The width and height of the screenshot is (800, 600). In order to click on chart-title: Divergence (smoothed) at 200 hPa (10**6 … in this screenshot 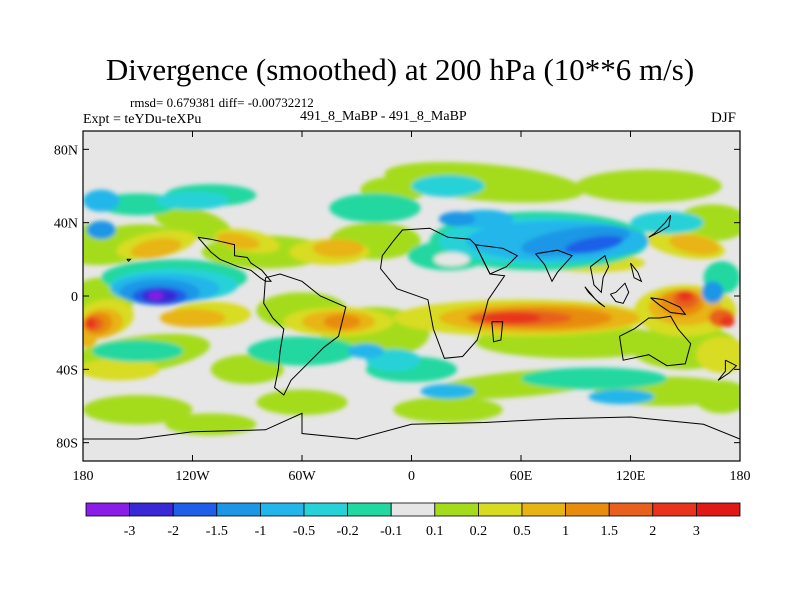, I will do `click(400, 69)`.